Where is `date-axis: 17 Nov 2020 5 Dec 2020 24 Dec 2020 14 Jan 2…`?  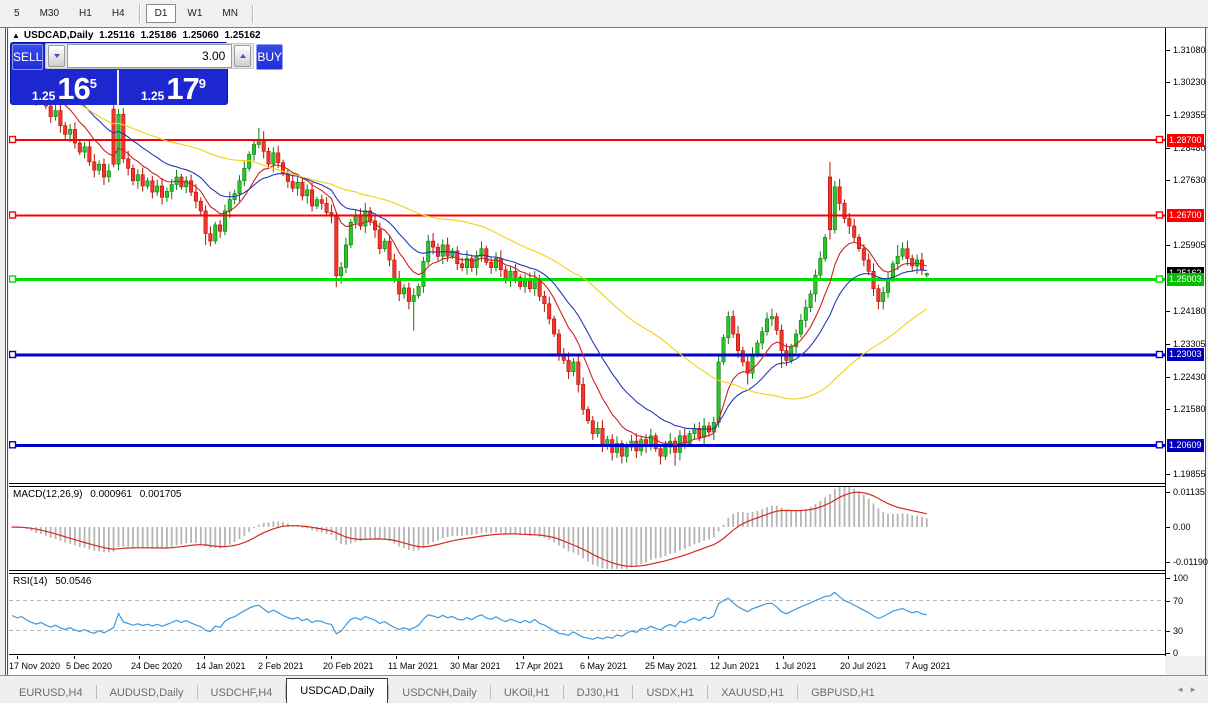 date-axis: 17 Nov 2020 5 Dec 2020 24 Dec 2020 14 Jan 2… is located at coordinates (587, 665).